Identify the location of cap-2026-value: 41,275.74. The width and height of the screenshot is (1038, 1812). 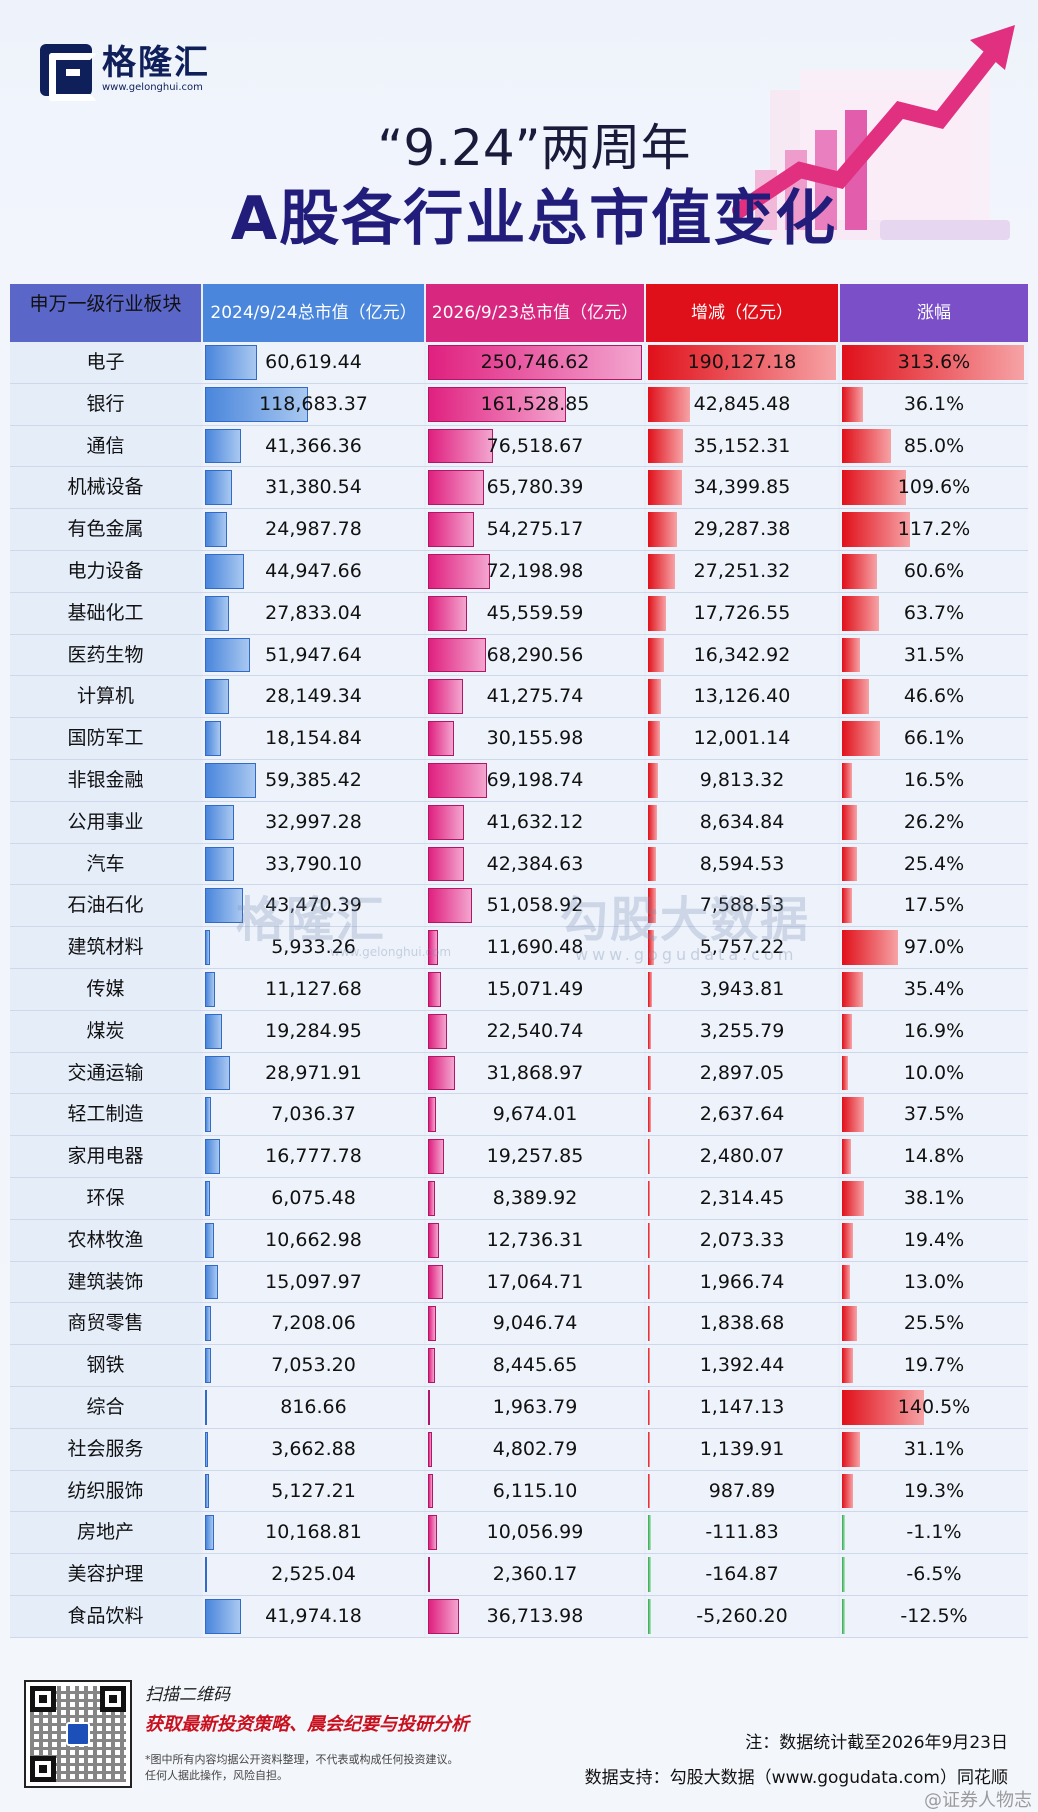
(535, 696).